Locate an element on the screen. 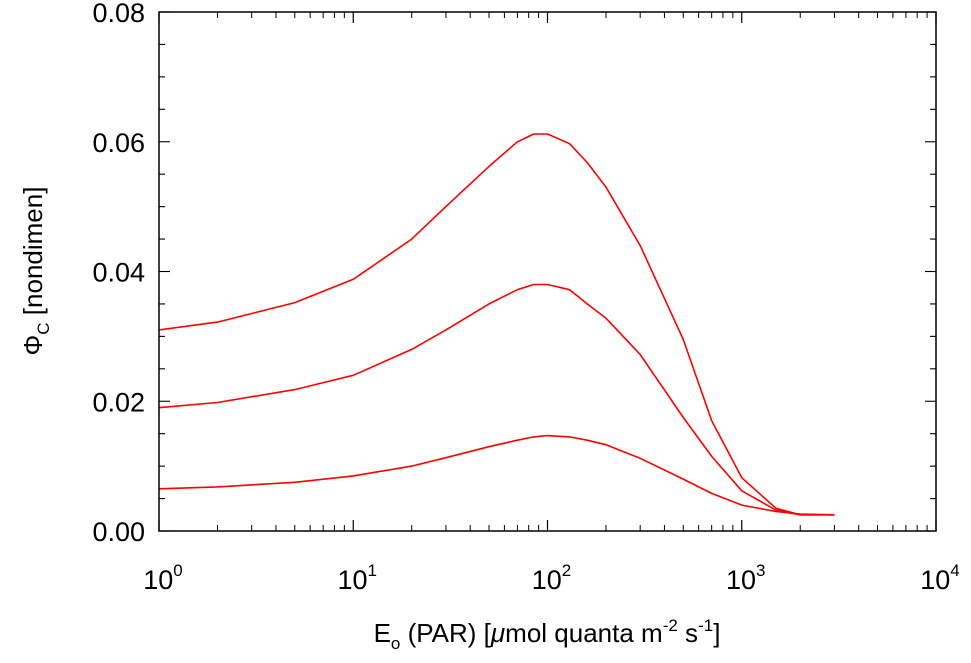  x-tick-labels: 10⁰ 10¹ 10² 10³ 10⁴ is located at coordinates (551, 578).